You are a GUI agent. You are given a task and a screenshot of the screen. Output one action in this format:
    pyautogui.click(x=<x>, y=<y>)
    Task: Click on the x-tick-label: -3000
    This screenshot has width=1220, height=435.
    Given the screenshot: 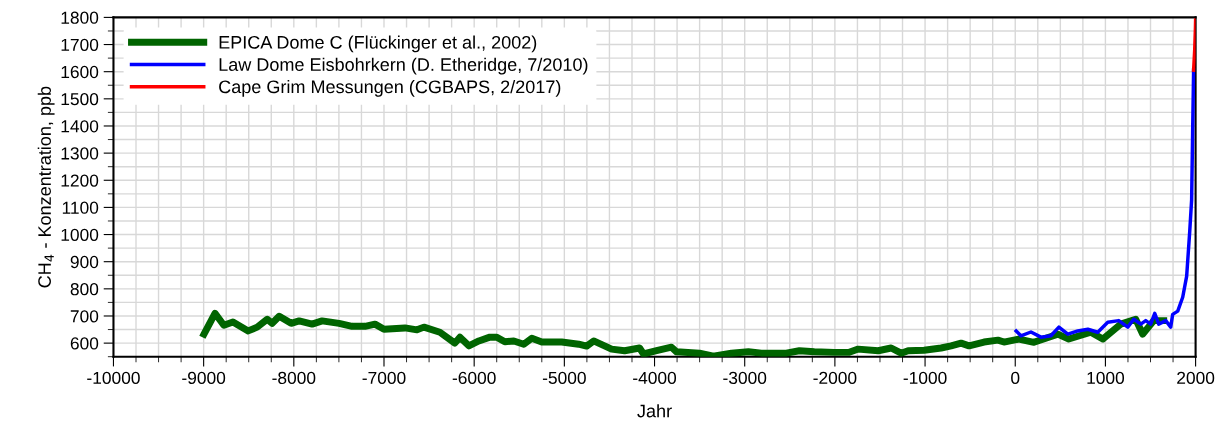 What is the action you would take?
    pyautogui.click(x=745, y=378)
    